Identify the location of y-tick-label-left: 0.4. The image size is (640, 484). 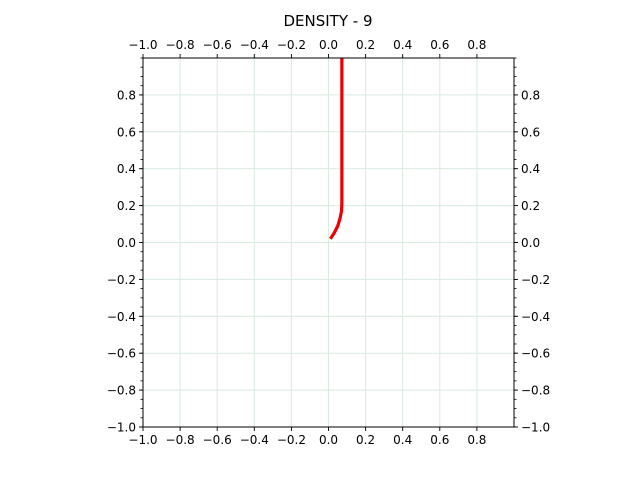
(126, 169).